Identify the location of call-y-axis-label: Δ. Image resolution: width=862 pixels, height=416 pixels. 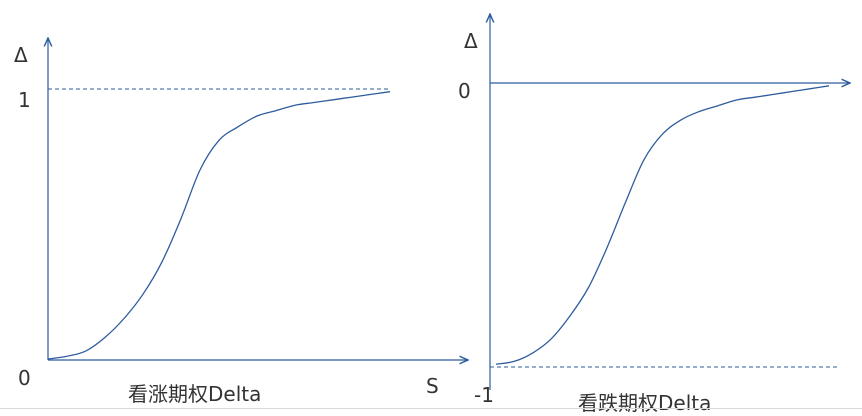
(21, 55).